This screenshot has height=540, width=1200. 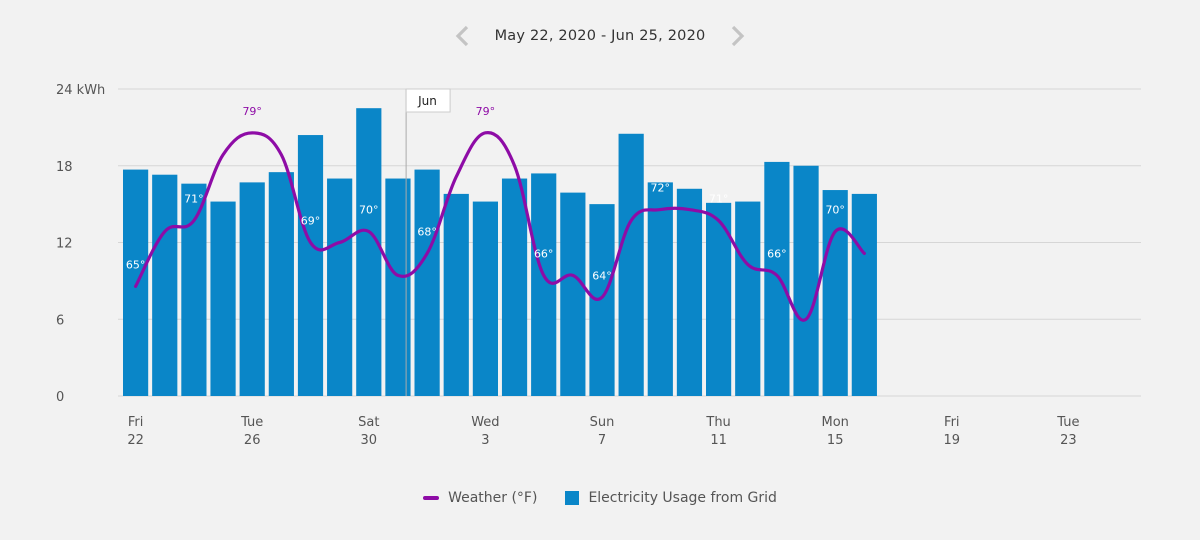 I want to click on temperature-label: 64°, so click(x=602, y=275).